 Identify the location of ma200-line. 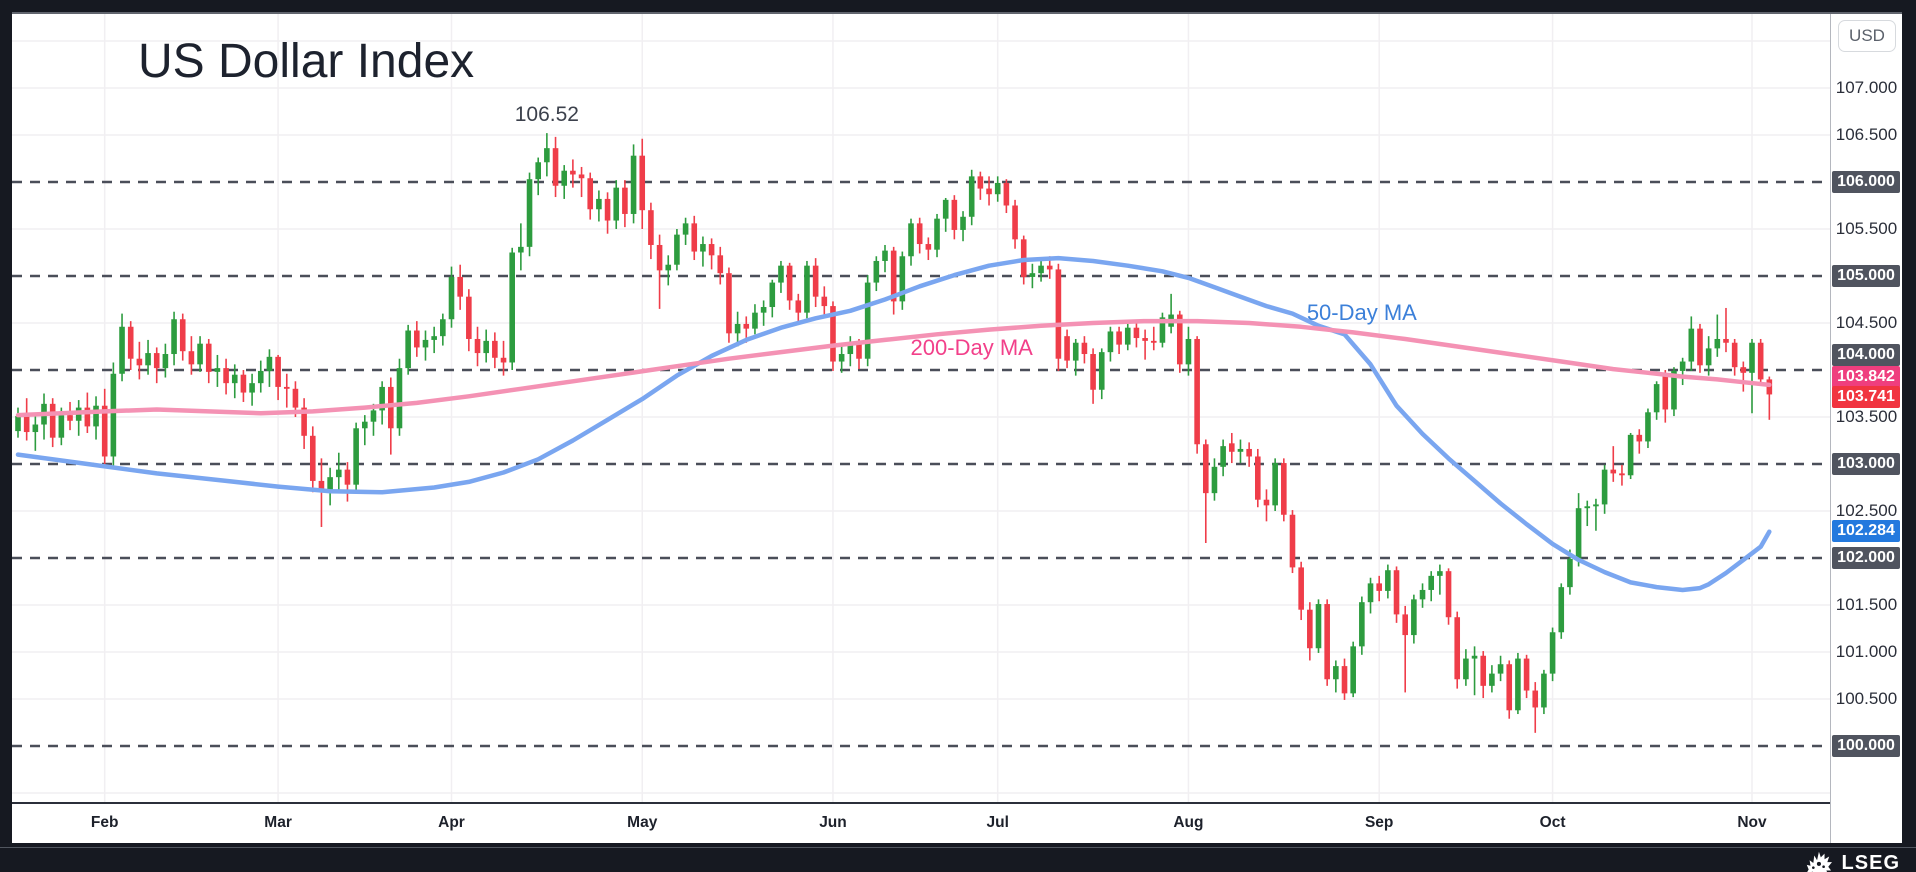
(893, 368).